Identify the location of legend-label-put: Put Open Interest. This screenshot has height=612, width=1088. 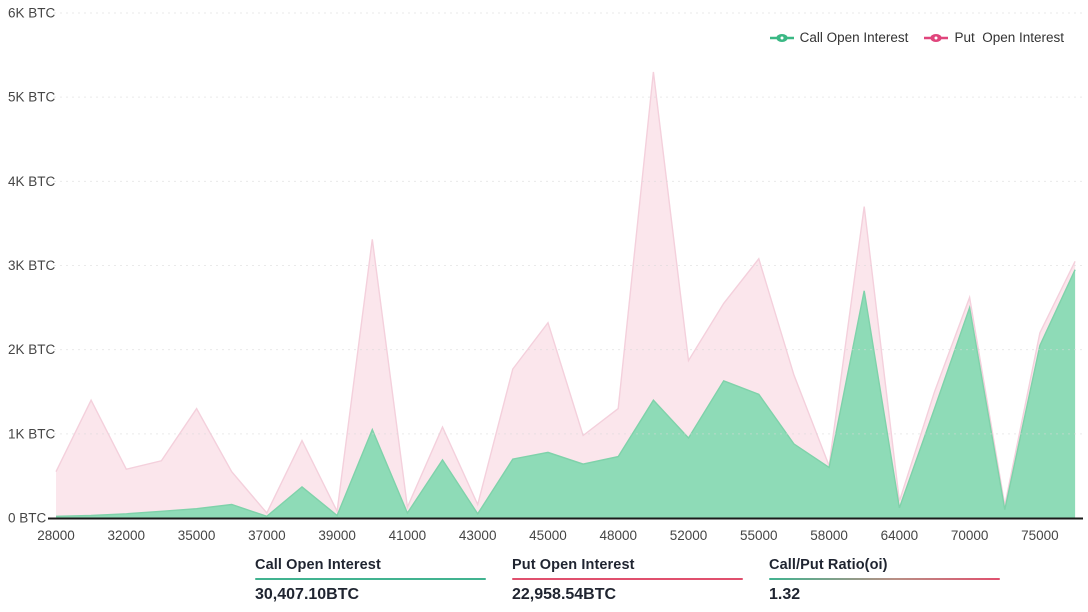
(1009, 37).